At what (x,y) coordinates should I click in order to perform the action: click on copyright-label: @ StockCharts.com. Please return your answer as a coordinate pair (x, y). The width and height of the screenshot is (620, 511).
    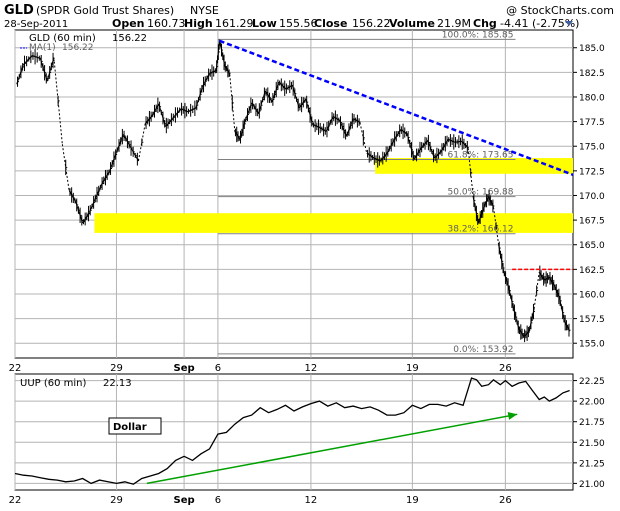
    Looking at the image, I should click on (560, 10).